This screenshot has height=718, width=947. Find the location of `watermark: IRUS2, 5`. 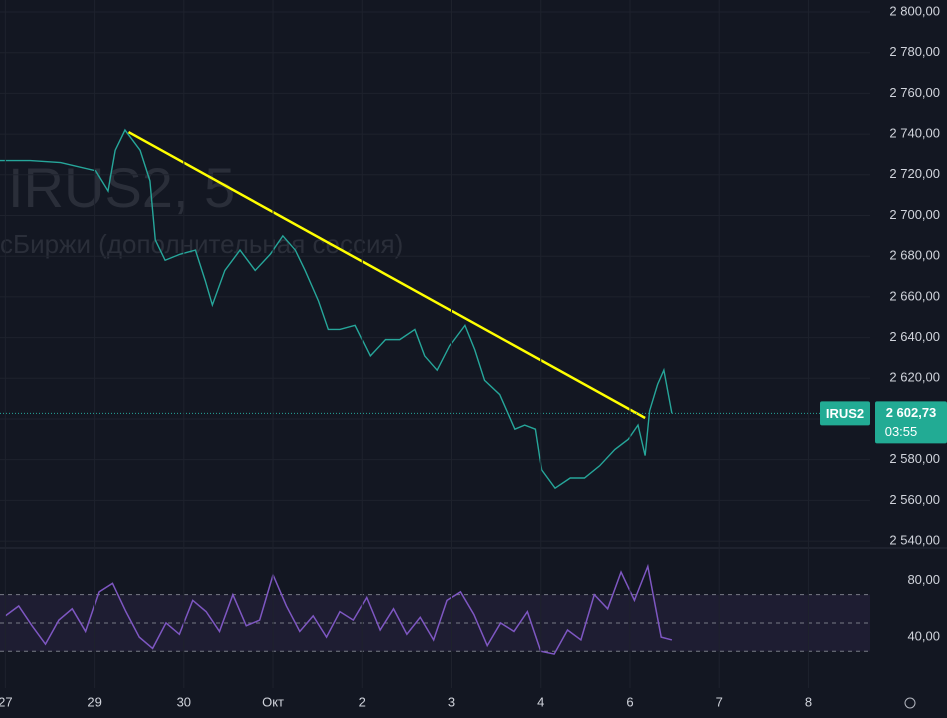

watermark: IRUS2, 5 is located at coordinates (121, 187).